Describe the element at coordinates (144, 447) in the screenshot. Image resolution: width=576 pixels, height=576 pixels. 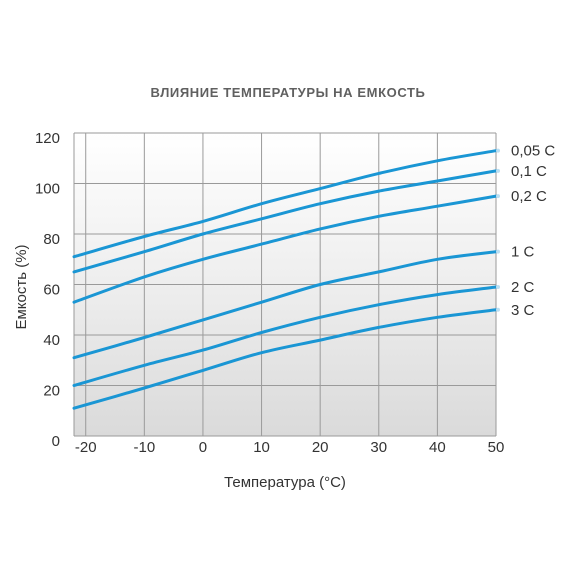
I see `x-tick-label: -10` at that location.